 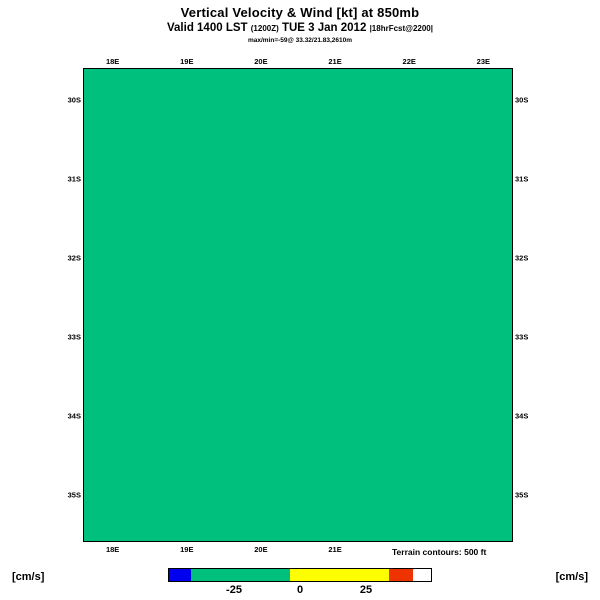 What do you see at coordinates (300, 40) in the screenshot?
I see `subtitle-minmax: max/min=-59@ 33.32/21.83,2610m` at bounding box center [300, 40].